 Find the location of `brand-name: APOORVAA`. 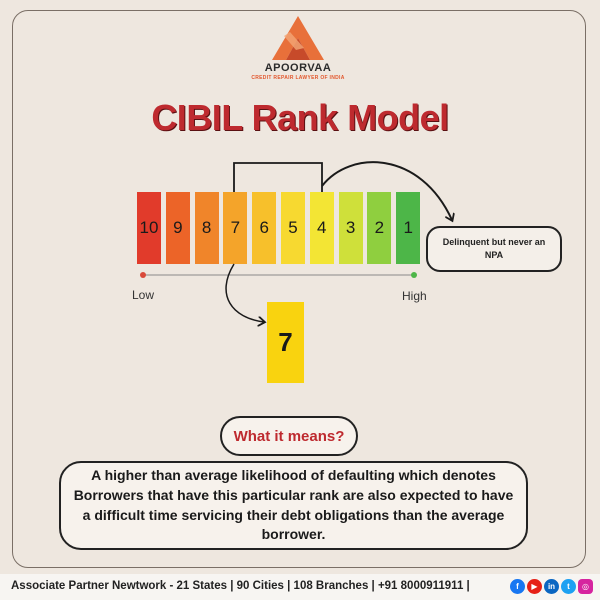

brand-name: APOORVAA is located at coordinates (298, 68).